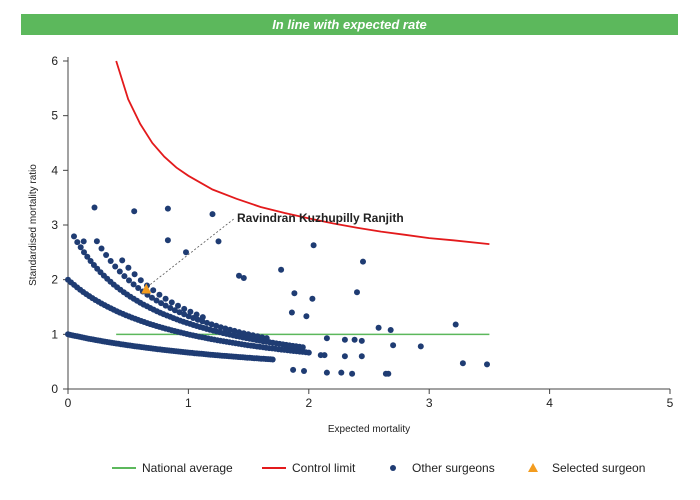 This screenshot has height=500, width=700. I want to click on y-tick-label: 3, so click(54, 225).